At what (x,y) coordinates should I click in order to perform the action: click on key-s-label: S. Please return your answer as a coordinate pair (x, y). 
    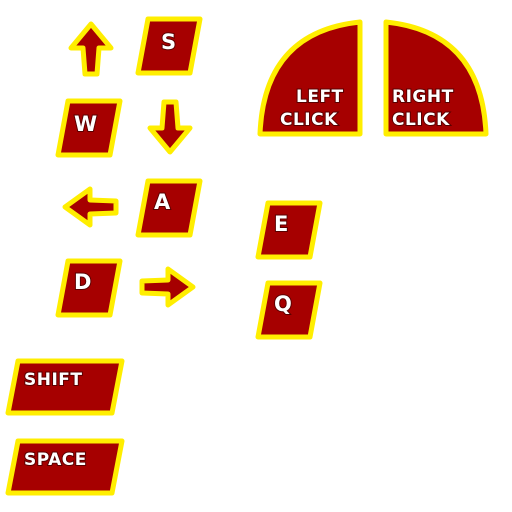
    Looking at the image, I should click on (169, 42).